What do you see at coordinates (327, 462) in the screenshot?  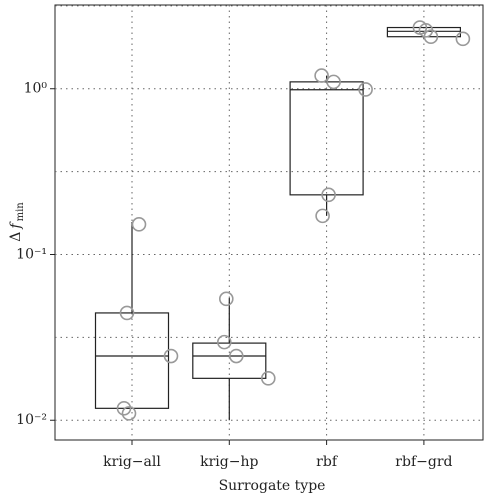 I see `x-tick-label: rbf` at bounding box center [327, 462].